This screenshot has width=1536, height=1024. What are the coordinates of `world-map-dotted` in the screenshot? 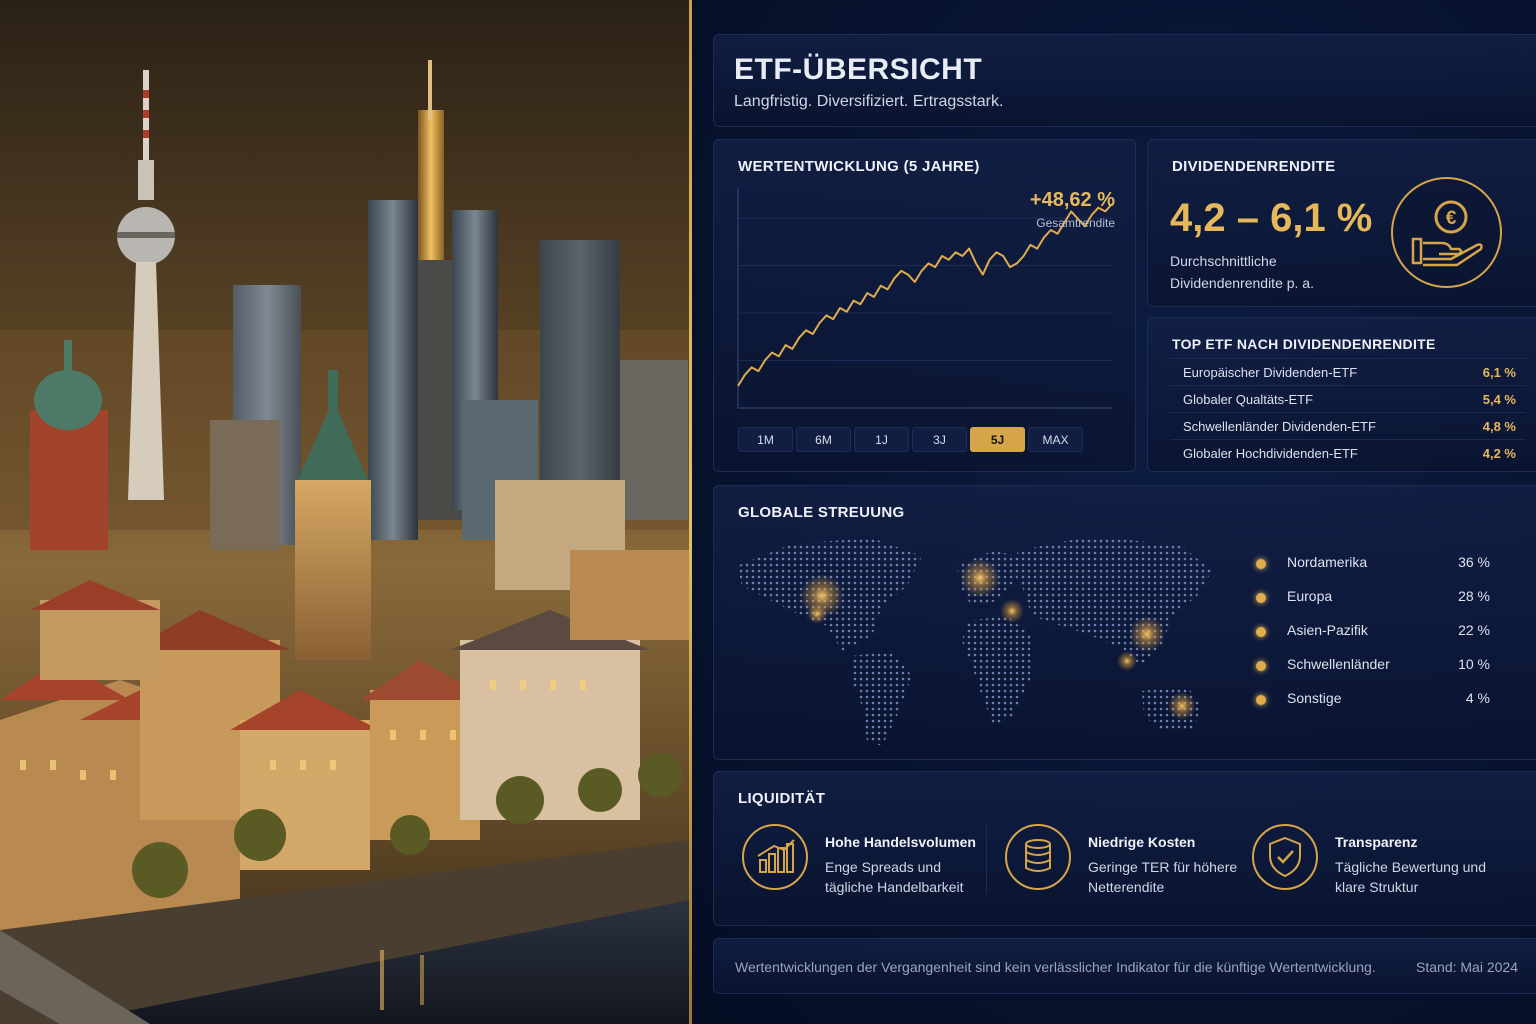 It's located at (974, 641).